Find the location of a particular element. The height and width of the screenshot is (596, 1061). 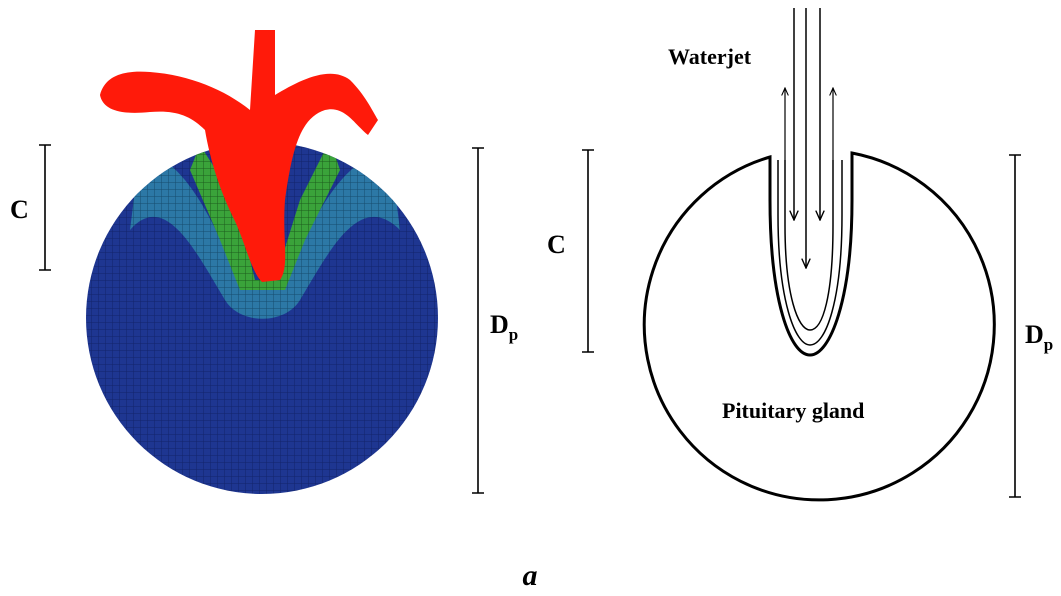

splash is located at coordinates (239, 156).